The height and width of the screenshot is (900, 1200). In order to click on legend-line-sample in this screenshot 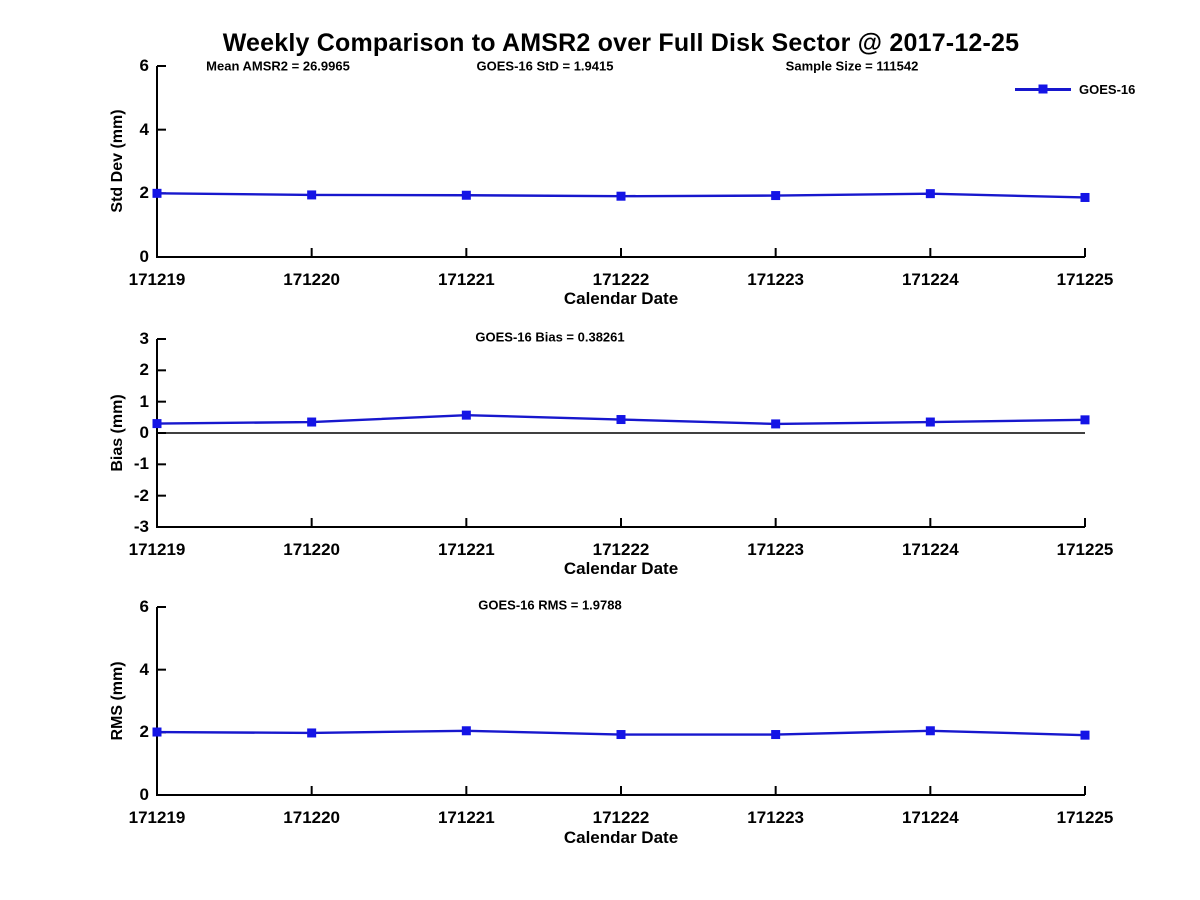, I will do `click(1043, 89)`.